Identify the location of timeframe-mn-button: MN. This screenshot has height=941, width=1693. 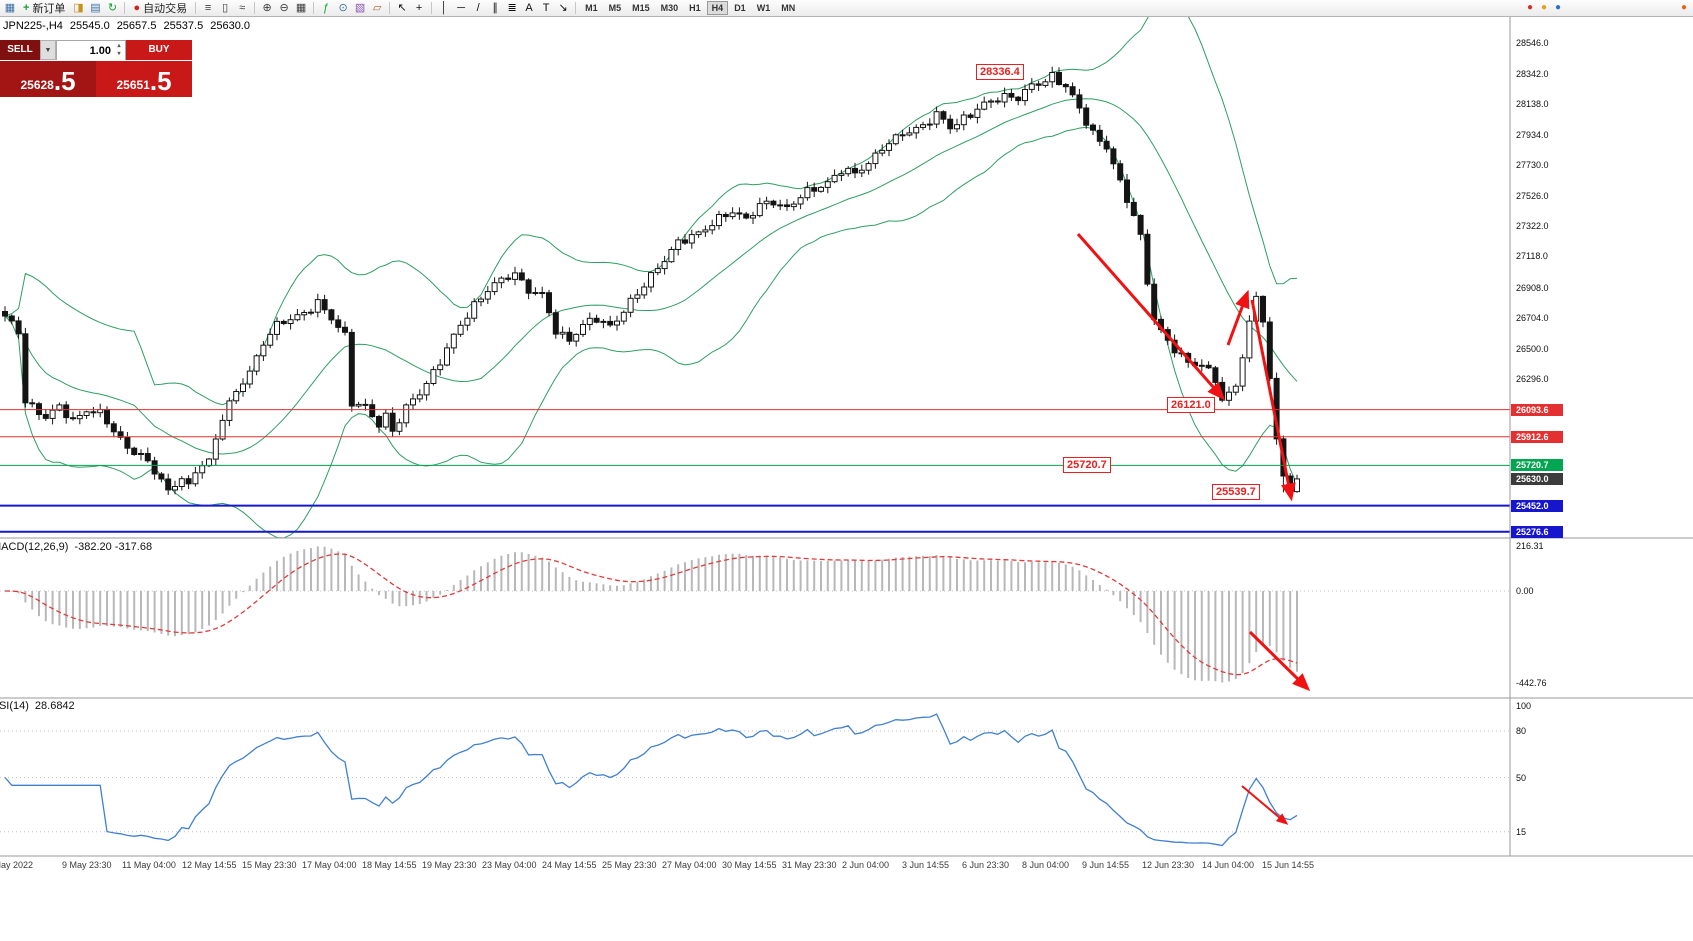
(788, 8).